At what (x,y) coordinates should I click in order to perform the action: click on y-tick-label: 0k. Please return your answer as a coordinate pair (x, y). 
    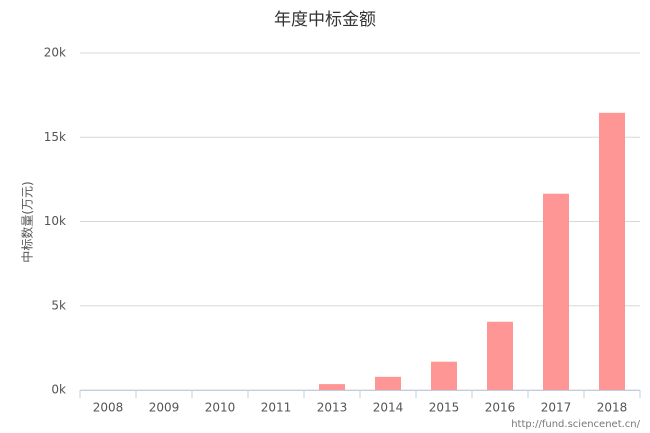
    Looking at the image, I should click on (58, 390).